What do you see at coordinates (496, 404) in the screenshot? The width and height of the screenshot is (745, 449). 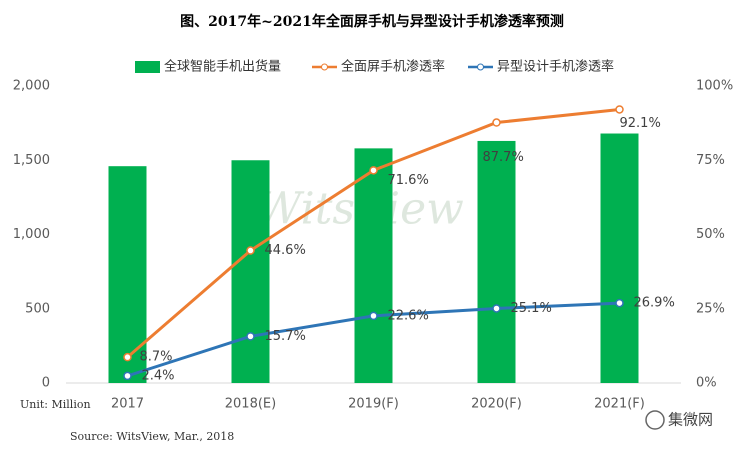 I see `x-tick-label: 2020(F)` at bounding box center [496, 404].